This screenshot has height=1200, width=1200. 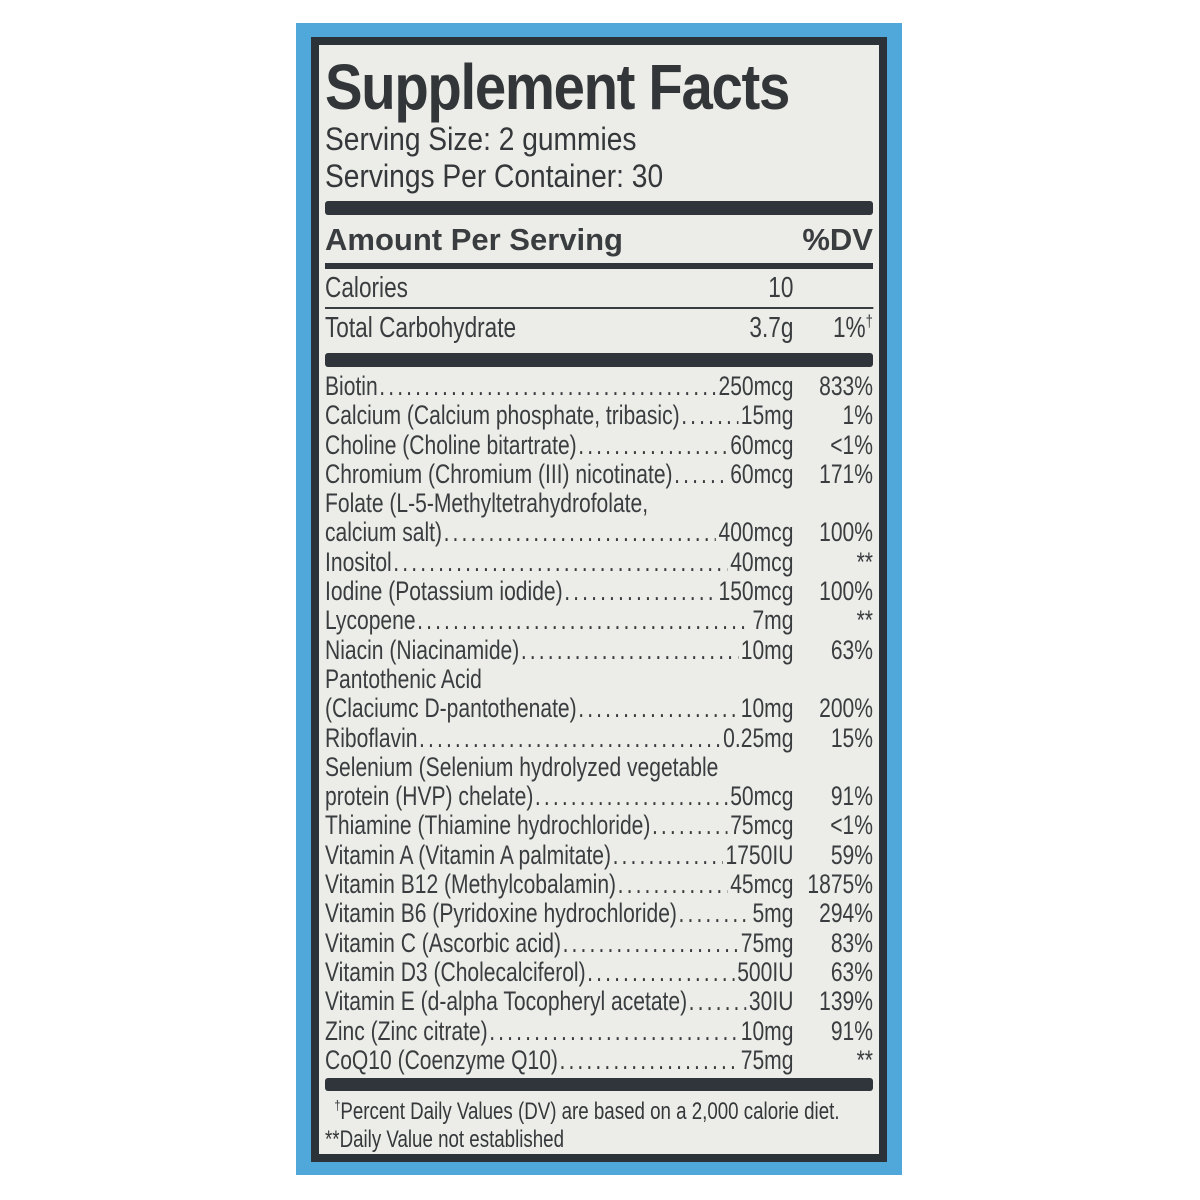 I want to click on nutrient-name: calcium salt), so click(x=384, y=532).